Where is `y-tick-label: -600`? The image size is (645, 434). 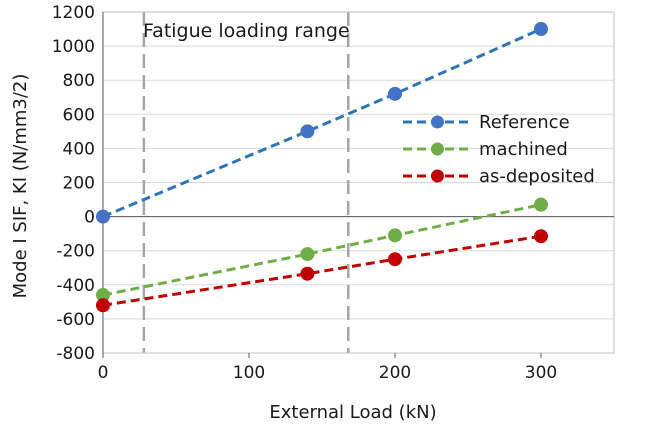 y-tick-label: -600 is located at coordinates (75, 320).